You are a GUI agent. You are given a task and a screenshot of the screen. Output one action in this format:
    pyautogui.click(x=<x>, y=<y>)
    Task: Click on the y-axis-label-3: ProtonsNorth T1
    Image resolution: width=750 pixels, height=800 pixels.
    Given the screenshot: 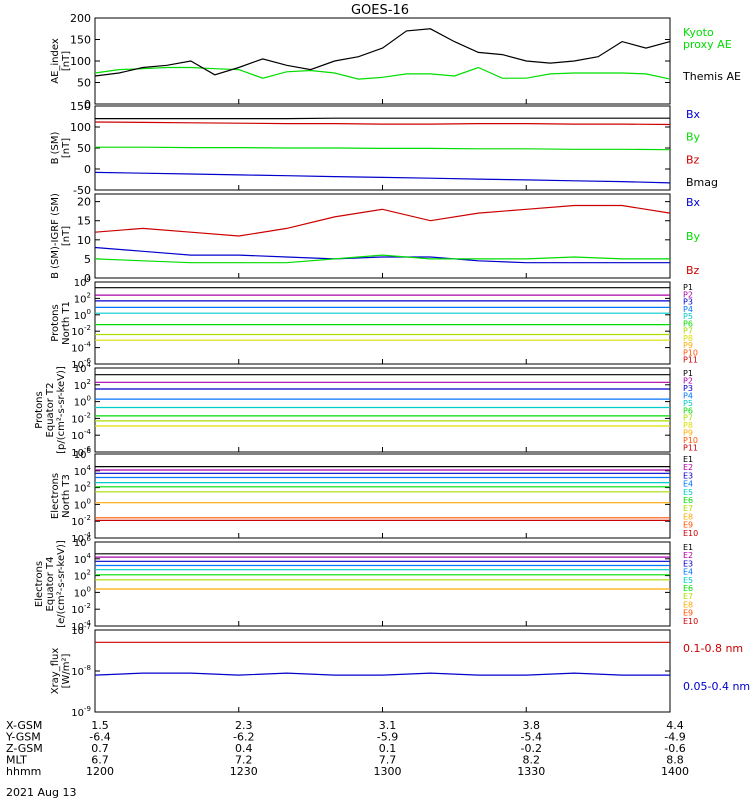 What is the action you would take?
    pyautogui.click(x=61, y=323)
    